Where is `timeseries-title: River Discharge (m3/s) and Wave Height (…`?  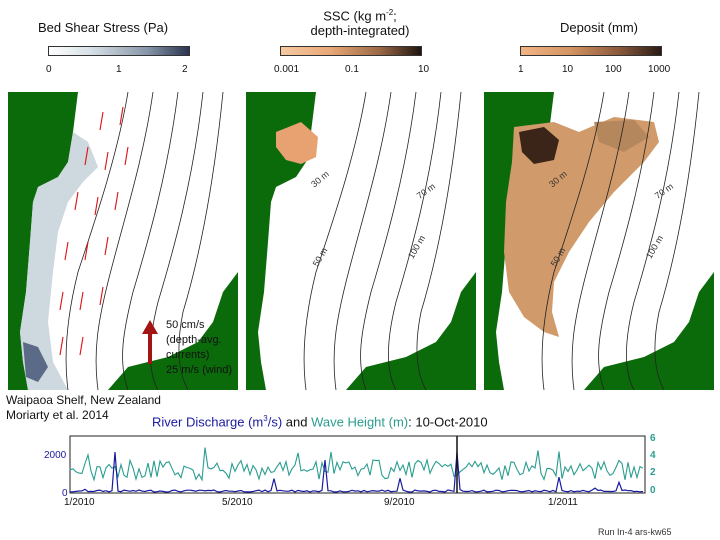
timeseries-title: River Discharge (m3/s) and Wave Height (… is located at coordinates (320, 421).